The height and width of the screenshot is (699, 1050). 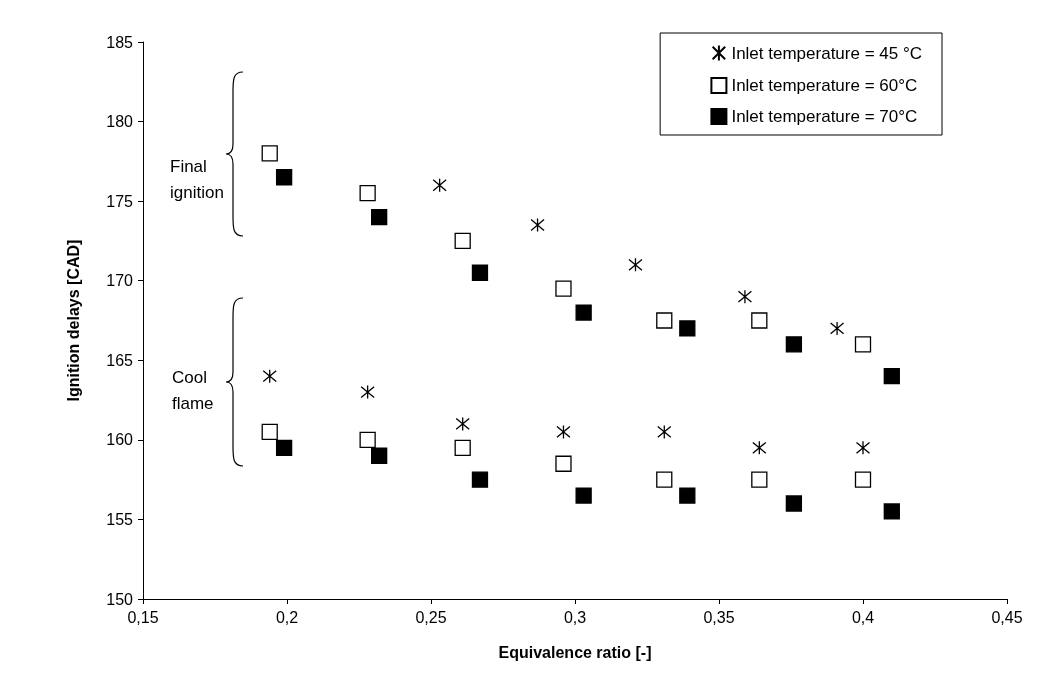 What do you see at coordinates (120, 201) in the screenshot?
I see `y-tick-label: 175` at bounding box center [120, 201].